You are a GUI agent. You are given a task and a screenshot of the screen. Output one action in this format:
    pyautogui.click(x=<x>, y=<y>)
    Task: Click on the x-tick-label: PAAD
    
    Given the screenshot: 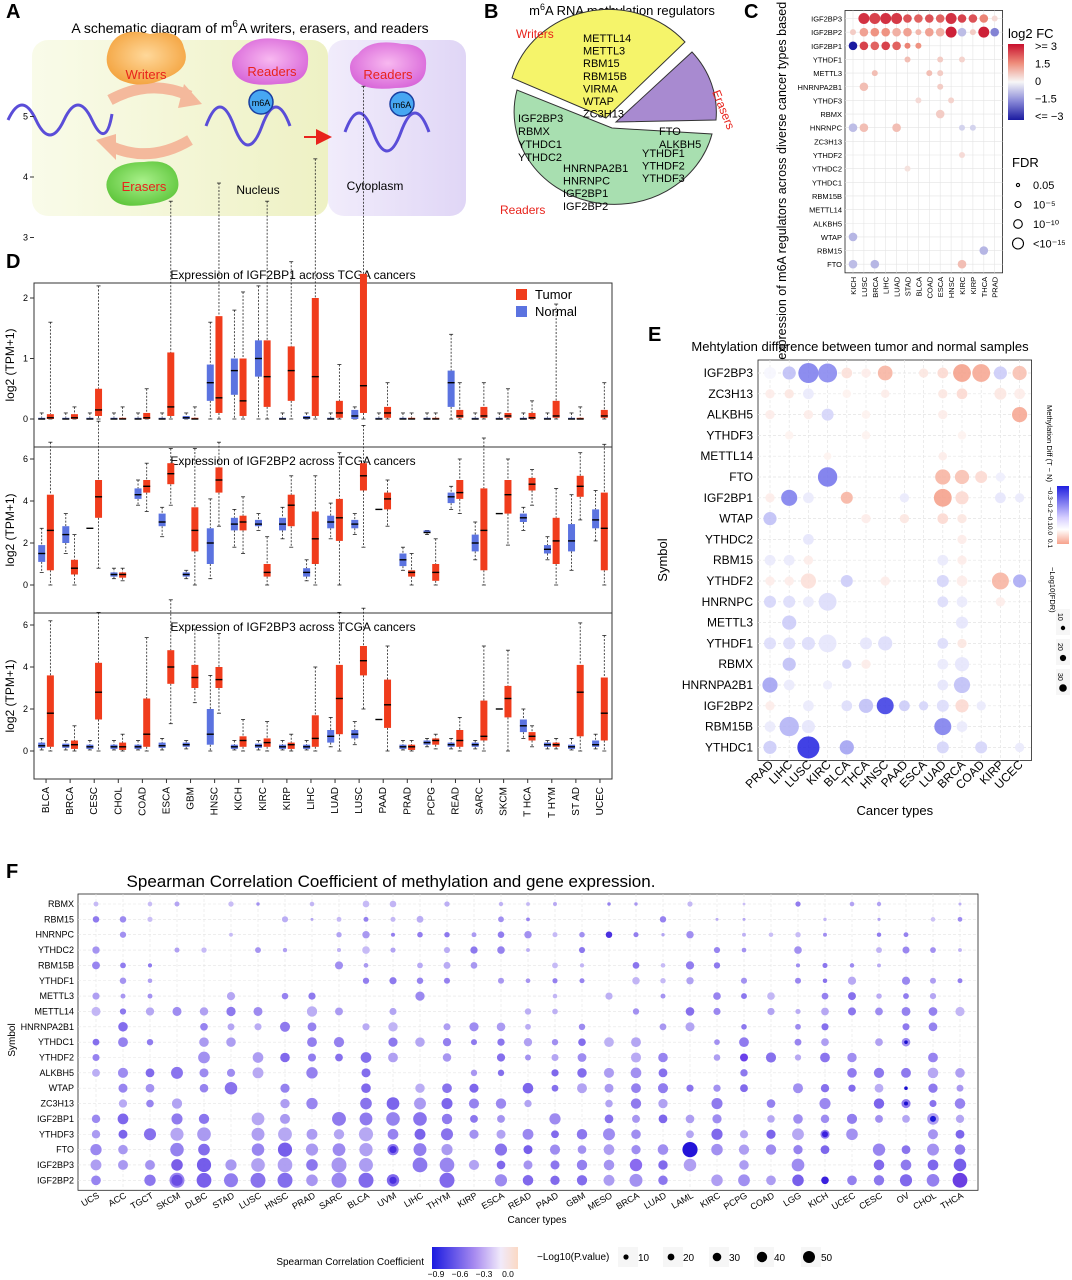 What is the action you would take?
    pyautogui.click(x=547, y=1200)
    